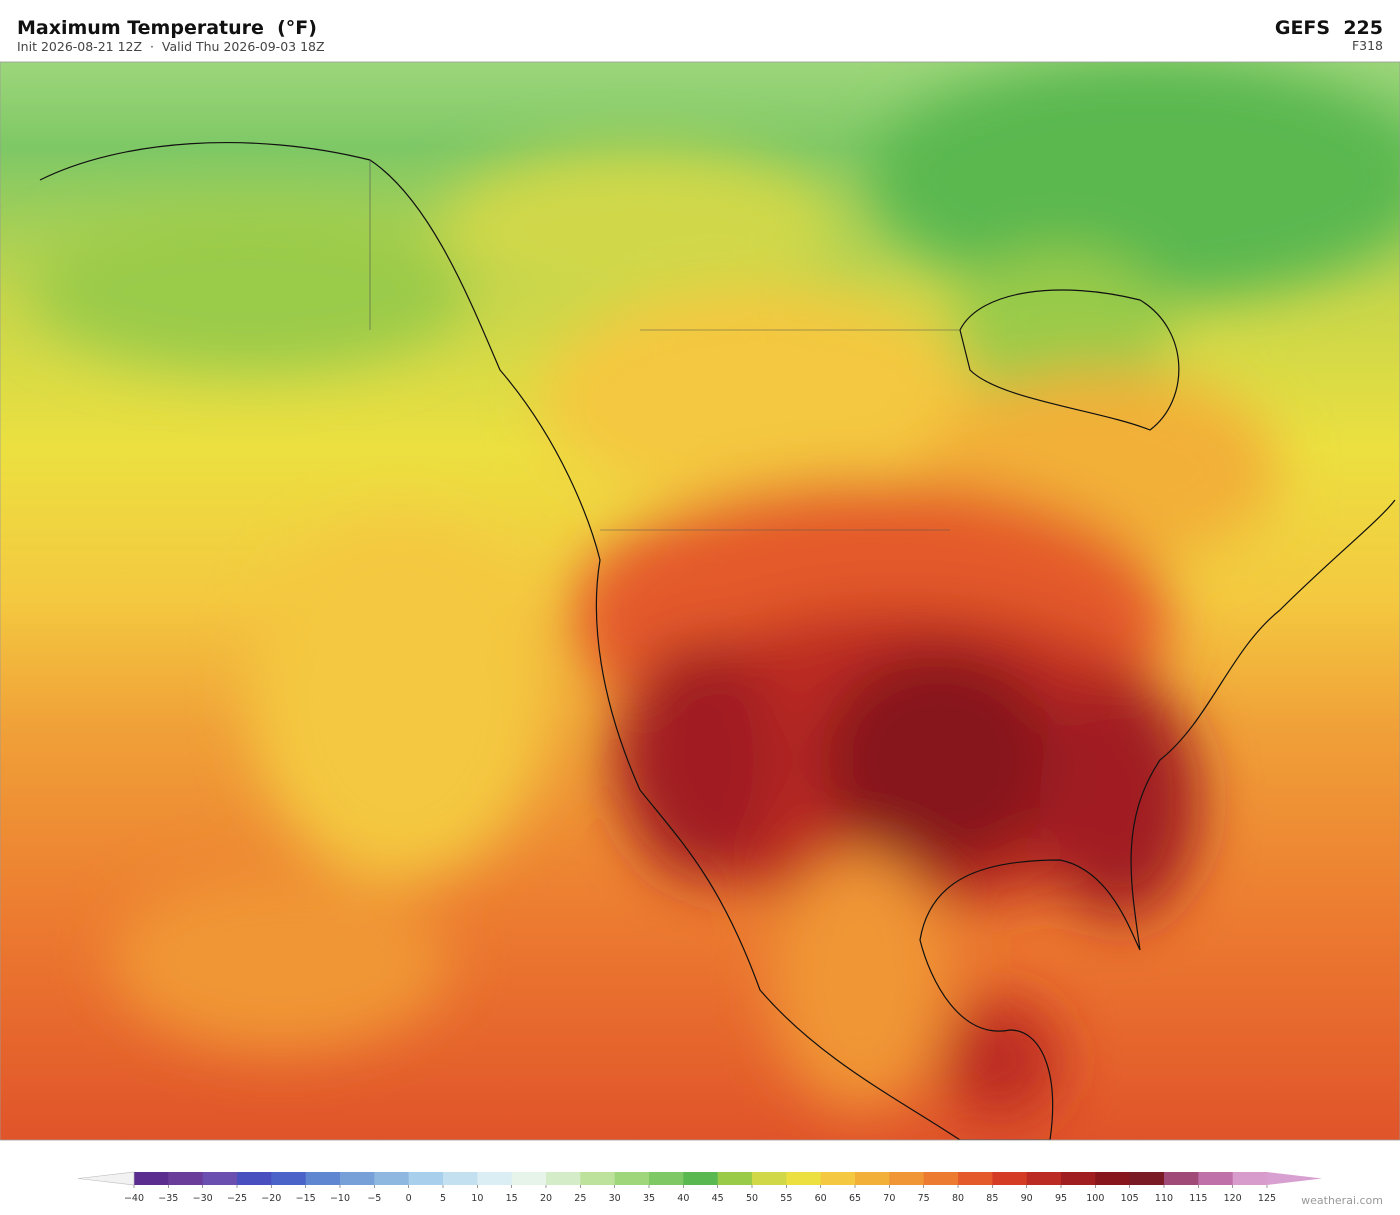  Describe the element at coordinates (958, 1198) in the screenshot. I see `colorbar-tick-label: 80` at that location.